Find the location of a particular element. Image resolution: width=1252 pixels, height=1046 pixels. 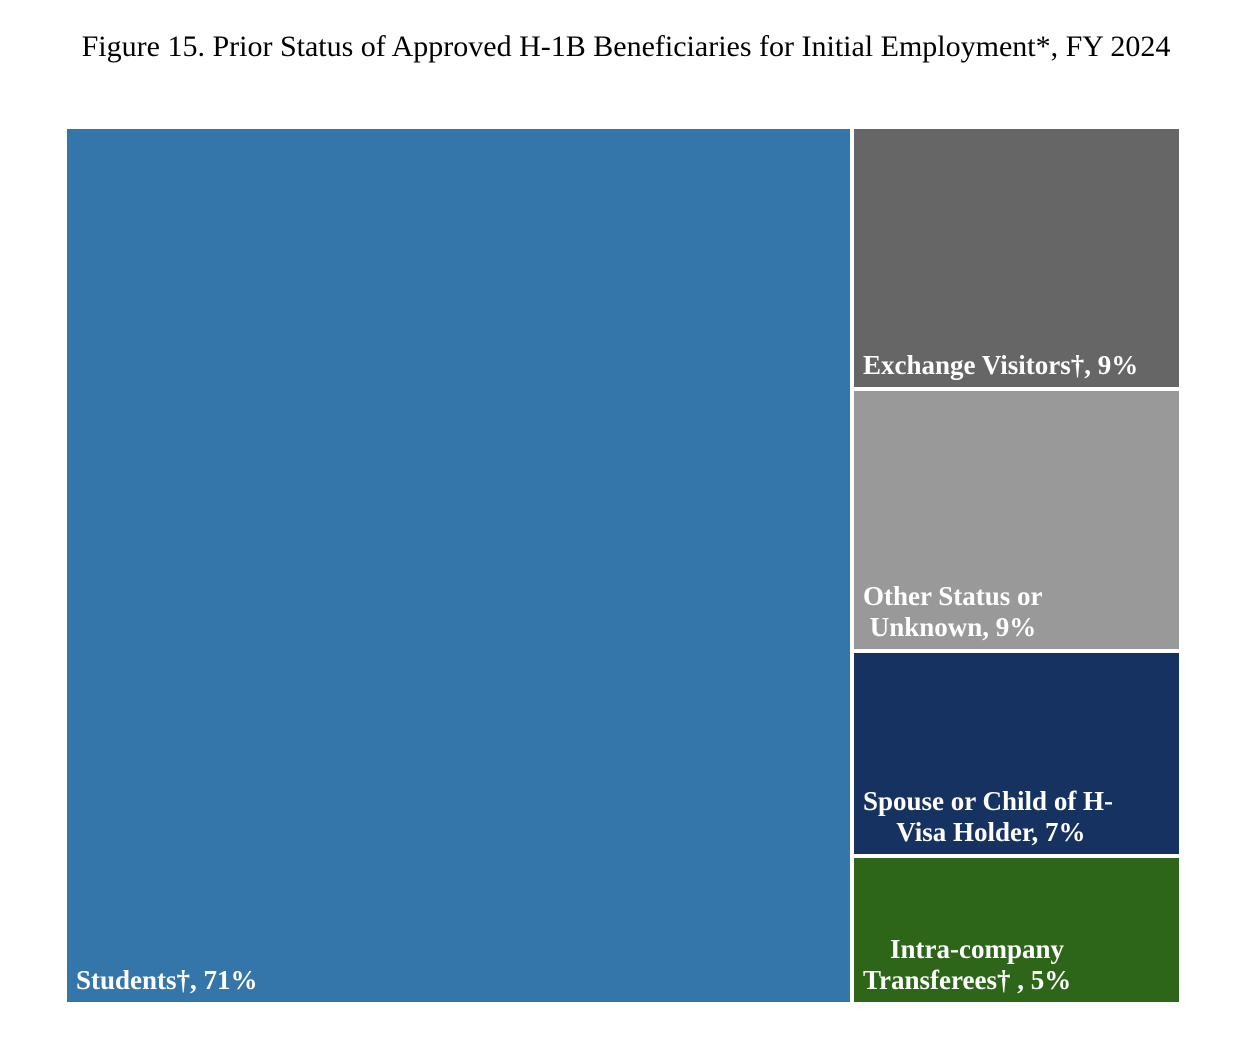

tile-label-students: Students†, 71% is located at coordinates (167, 980).